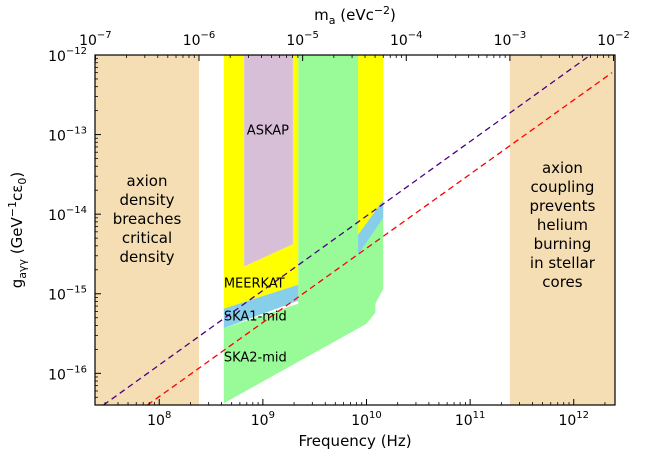 This screenshot has width=652, height=456. What do you see at coordinates (573, 419) in the screenshot?
I see `x-tick-label: 10¹²` at bounding box center [573, 419].